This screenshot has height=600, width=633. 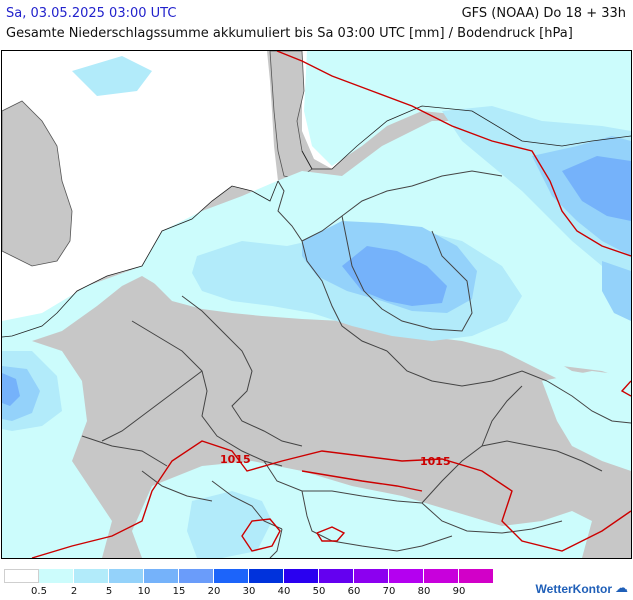 I want to click on legend-label: 5, so click(x=109, y=591).